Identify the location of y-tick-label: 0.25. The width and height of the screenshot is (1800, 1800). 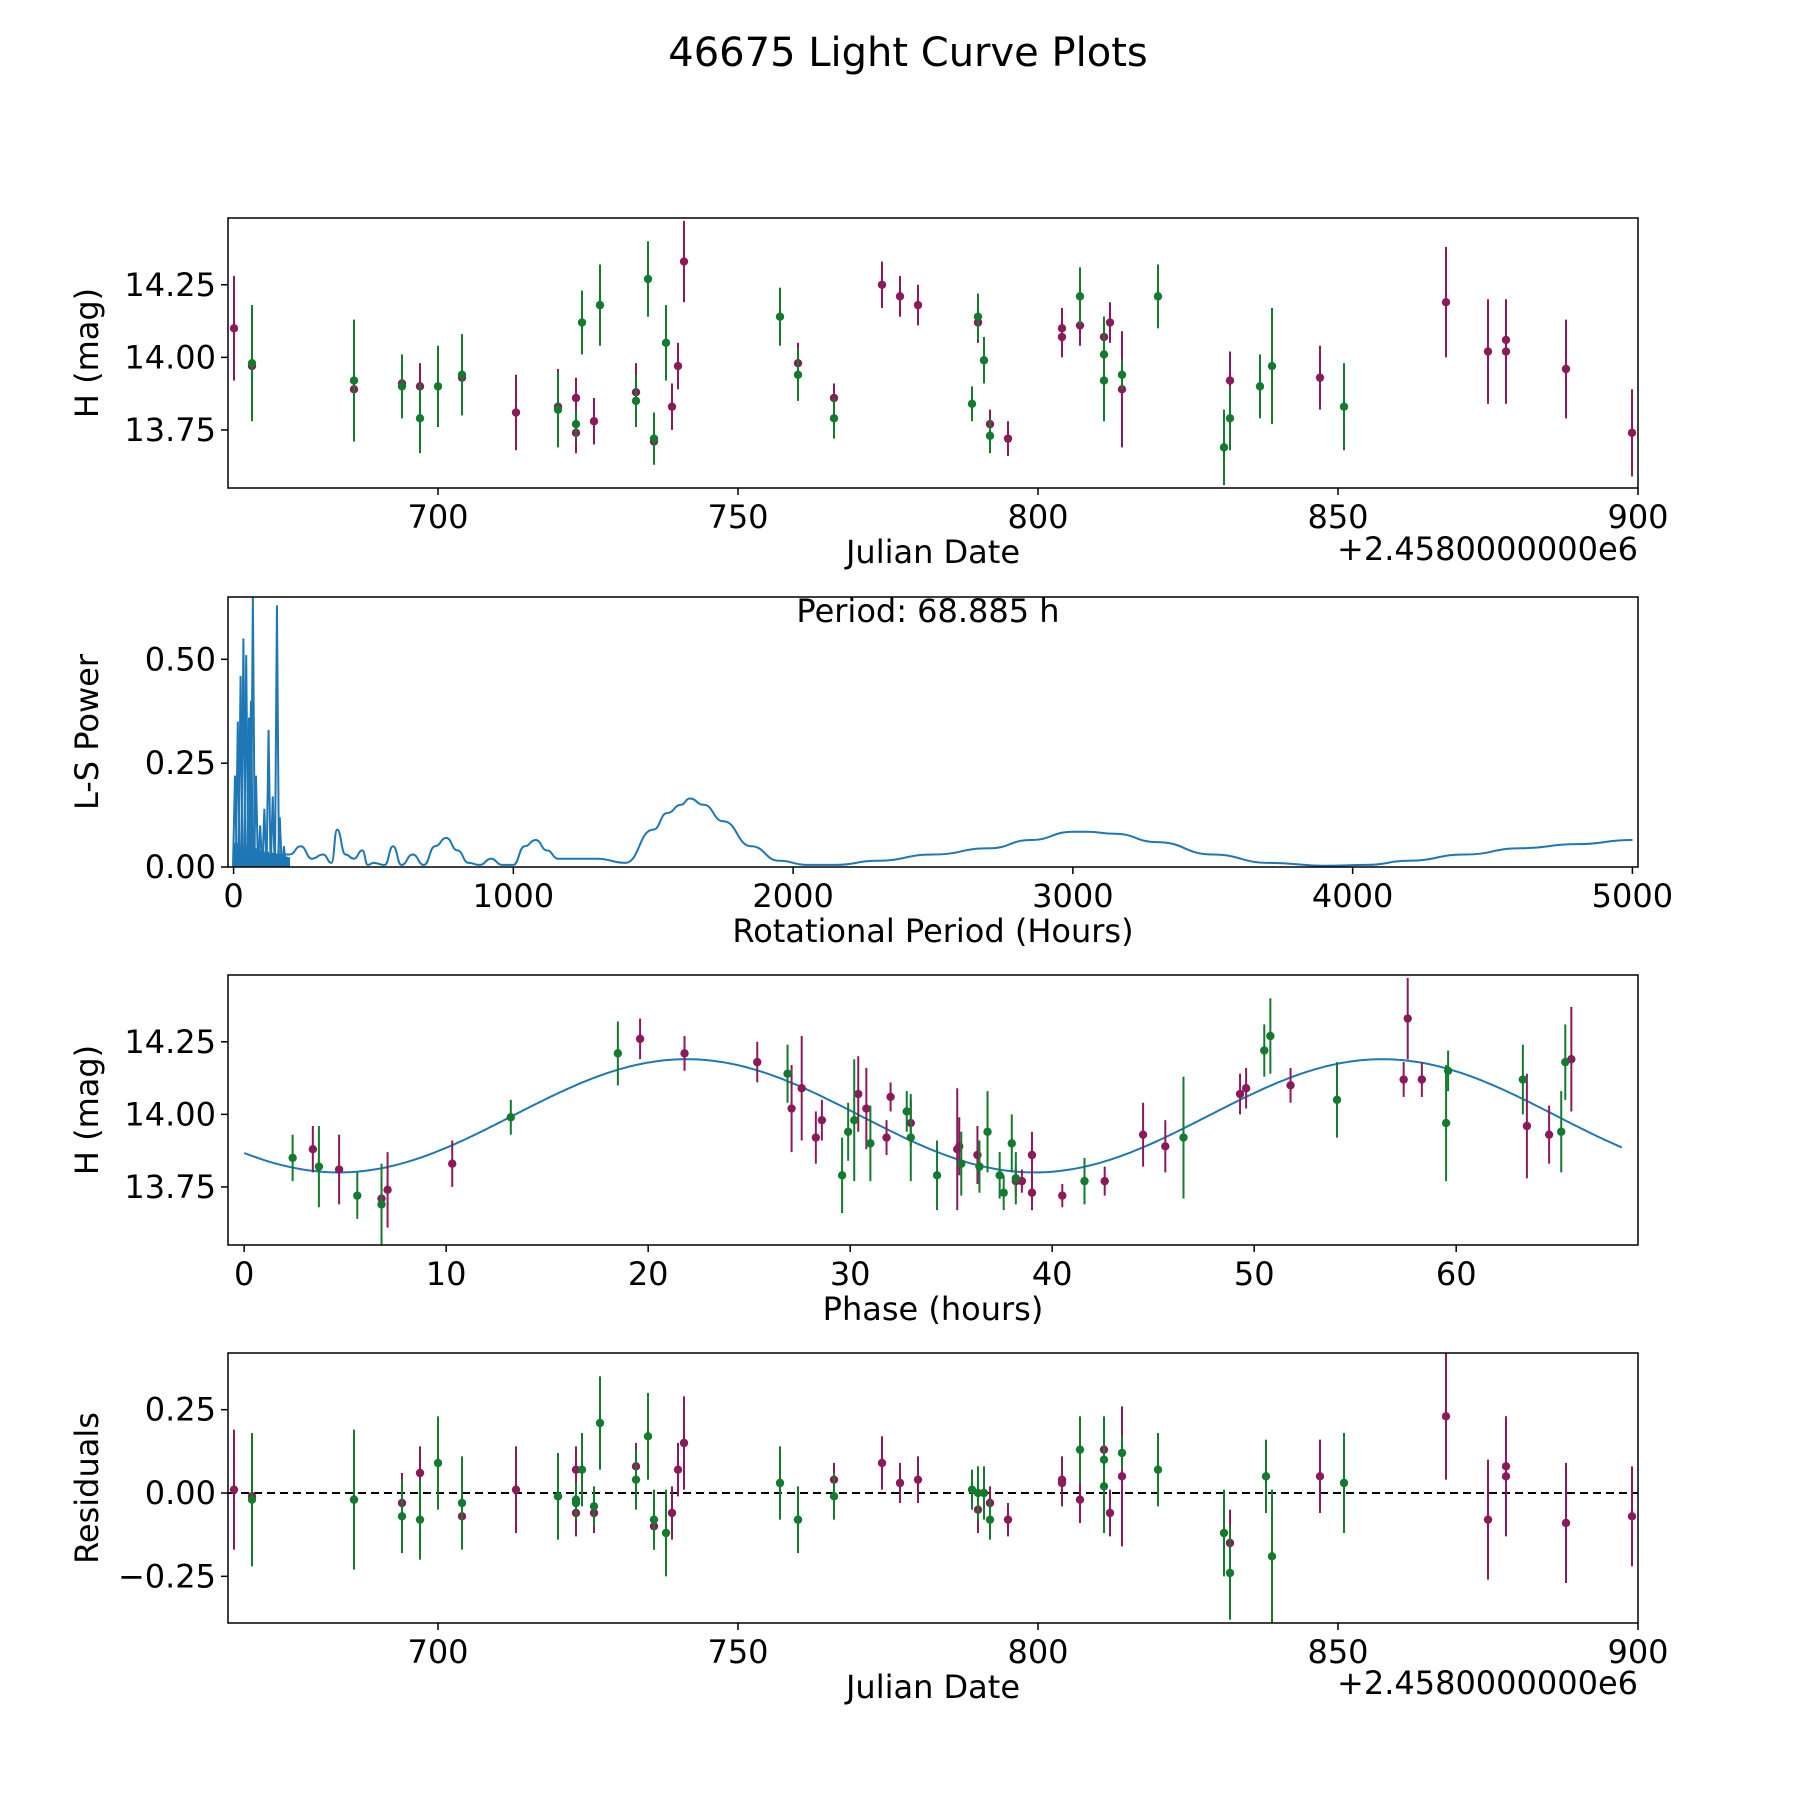
(180, 1410).